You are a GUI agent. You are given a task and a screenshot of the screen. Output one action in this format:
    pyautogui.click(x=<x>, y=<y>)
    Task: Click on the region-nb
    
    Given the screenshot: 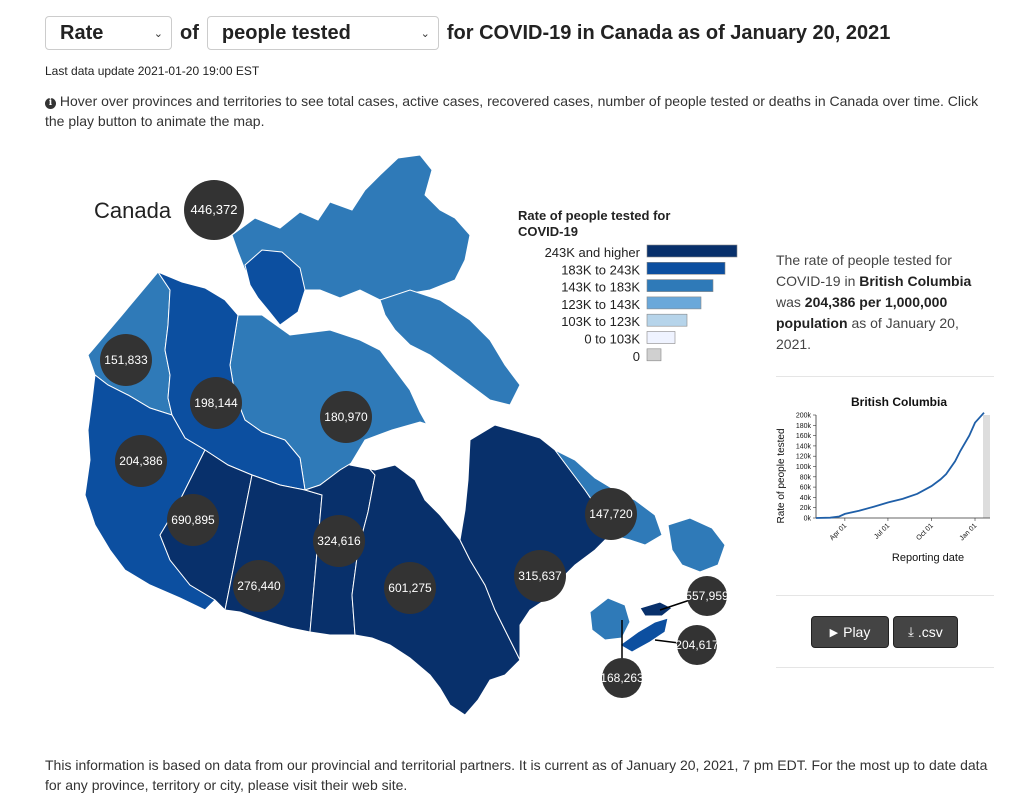 What is the action you would take?
    pyautogui.click(x=610, y=619)
    